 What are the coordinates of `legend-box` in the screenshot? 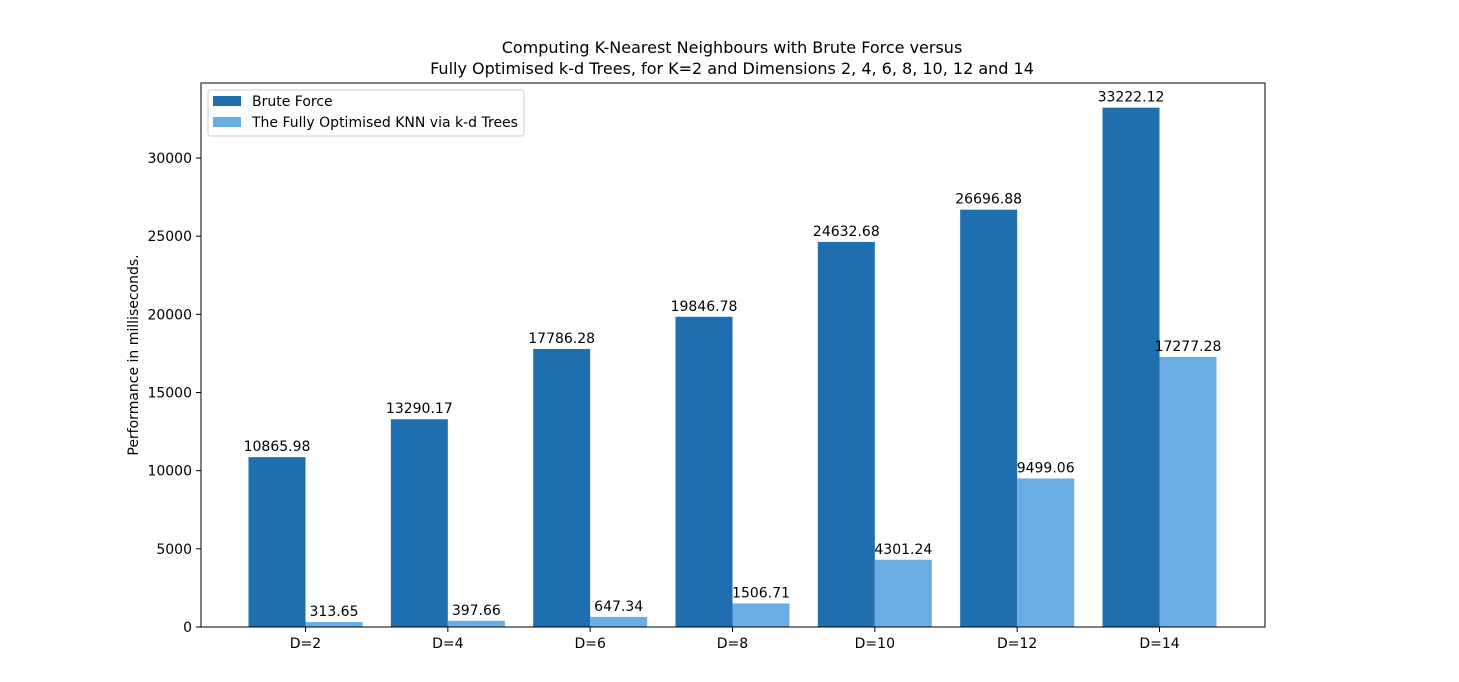 It's located at (366, 113).